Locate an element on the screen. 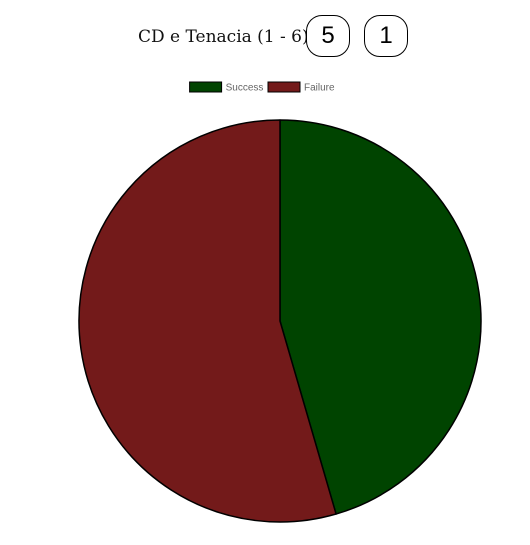 The height and width of the screenshot is (545, 530). legend-label-success: Success is located at coordinates (245, 88).